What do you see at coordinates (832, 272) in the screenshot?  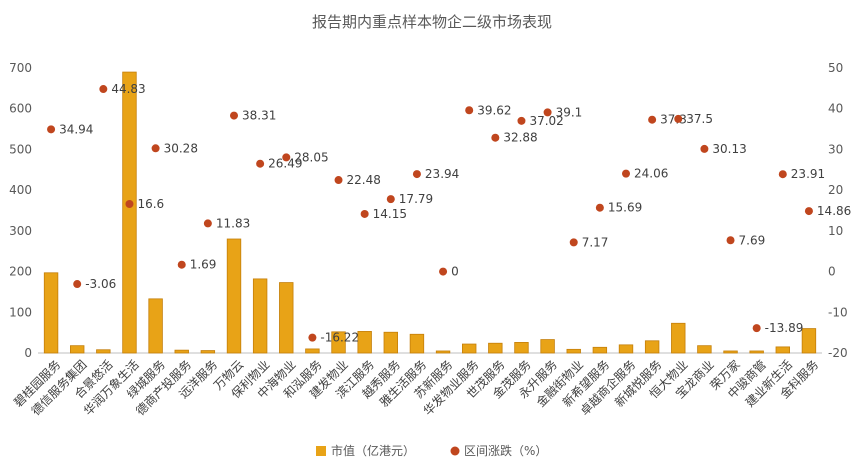 I see `y-right-tick-label: 0` at bounding box center [832, 272].